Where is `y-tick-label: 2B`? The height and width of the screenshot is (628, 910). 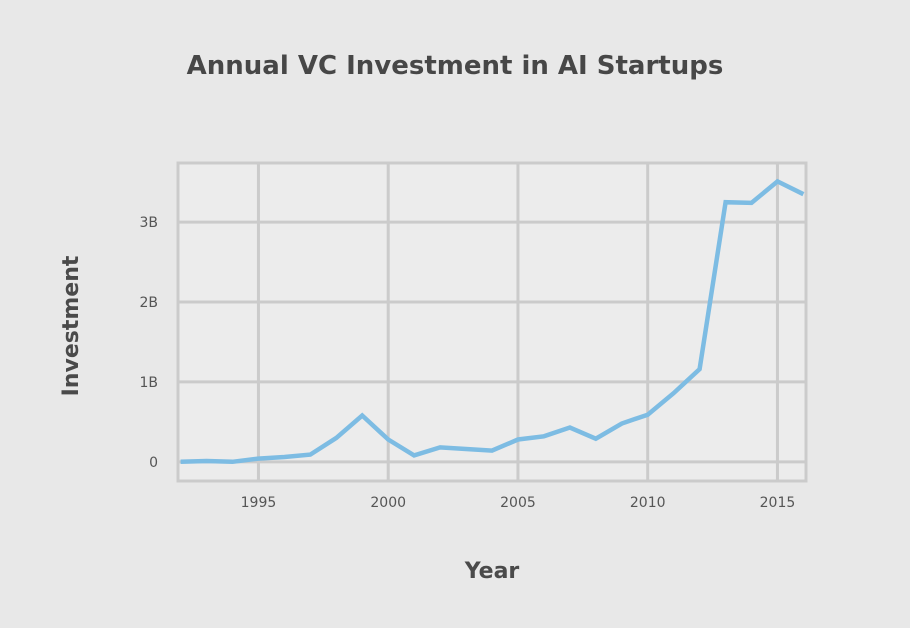
y-tick-label: 2B is located at coordinates (148, 303).